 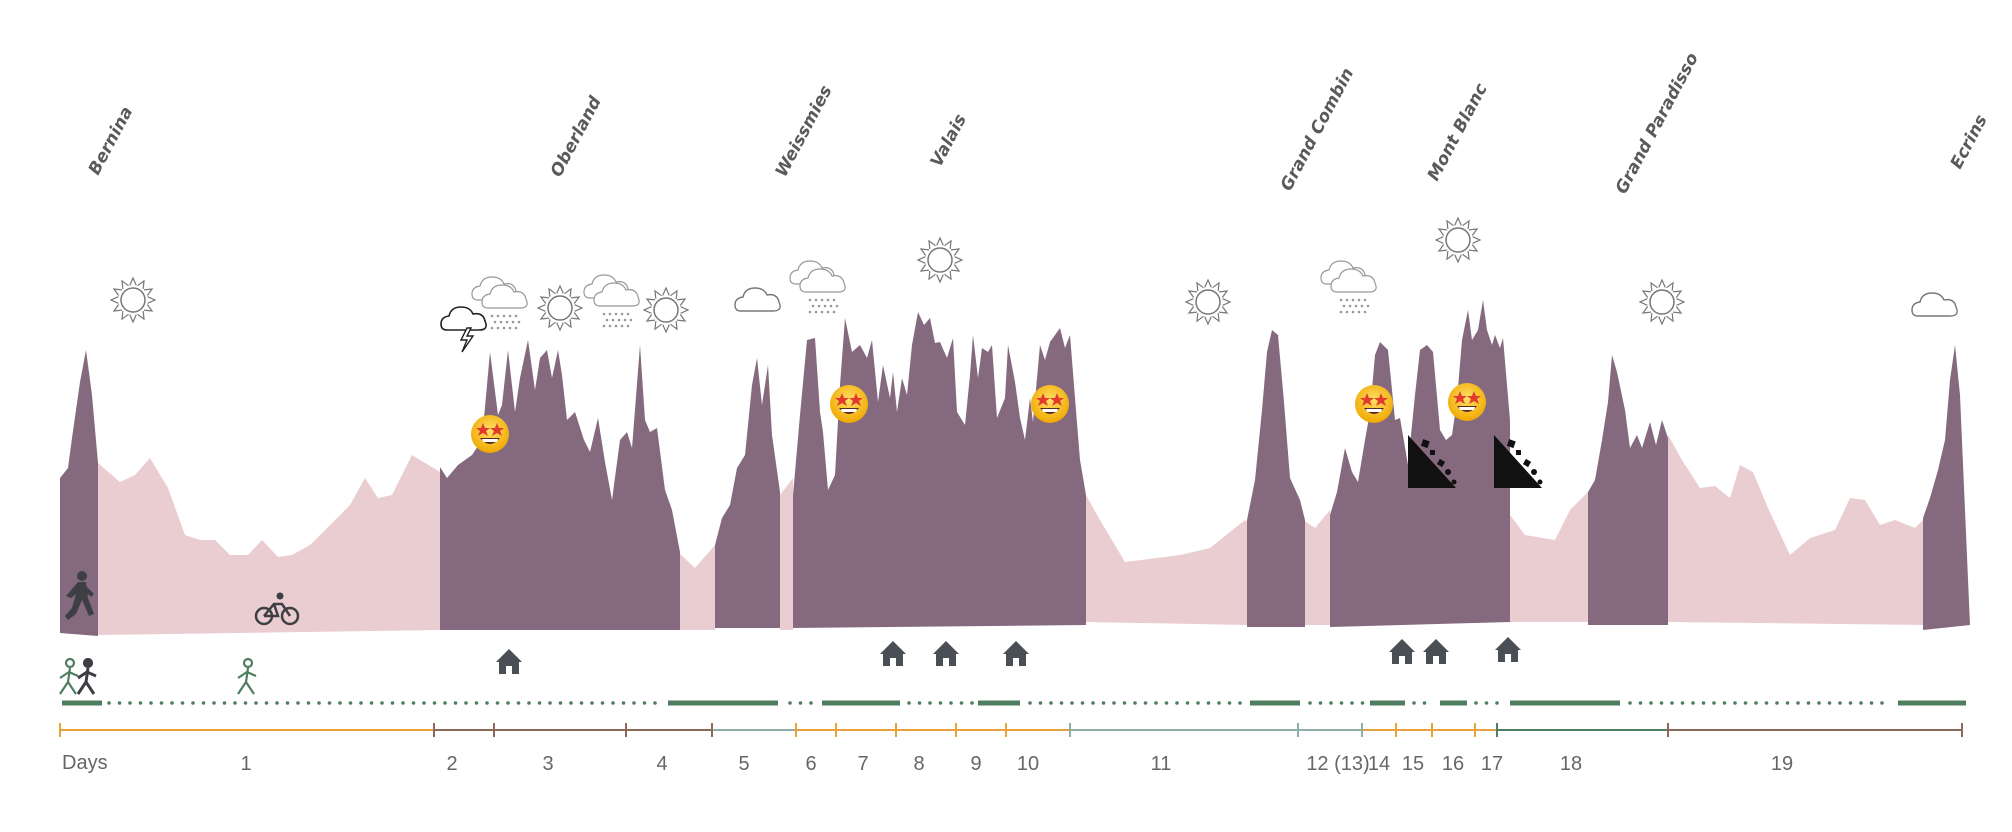 I want to click on day-label: 8, so click(x=918, y=764).